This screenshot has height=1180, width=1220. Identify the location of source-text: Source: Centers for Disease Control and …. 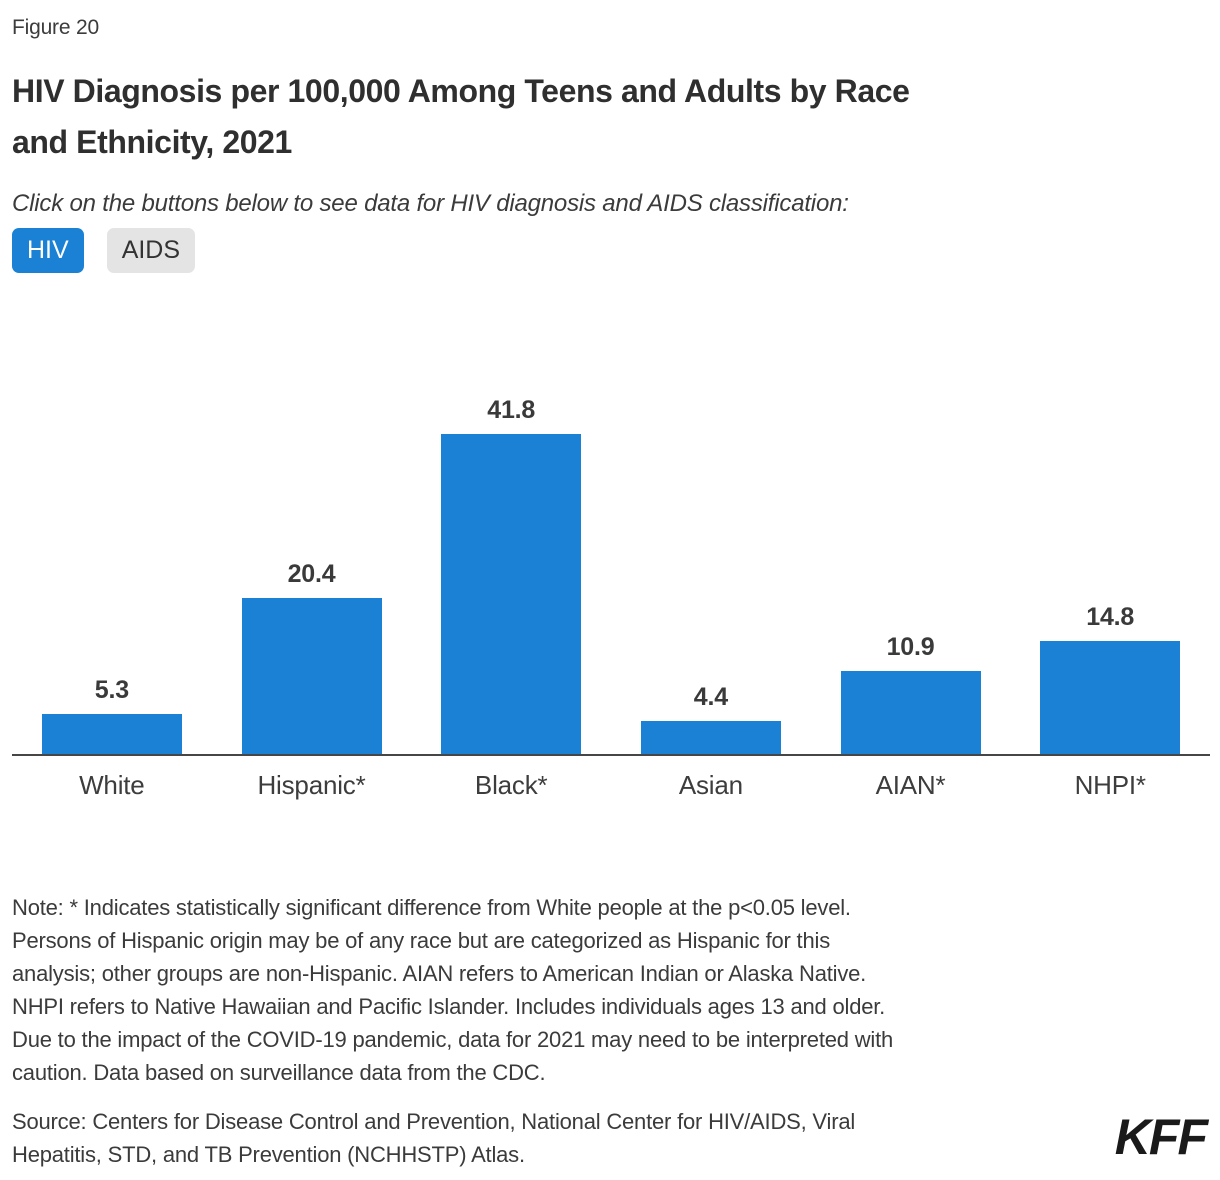
(611, 1138).